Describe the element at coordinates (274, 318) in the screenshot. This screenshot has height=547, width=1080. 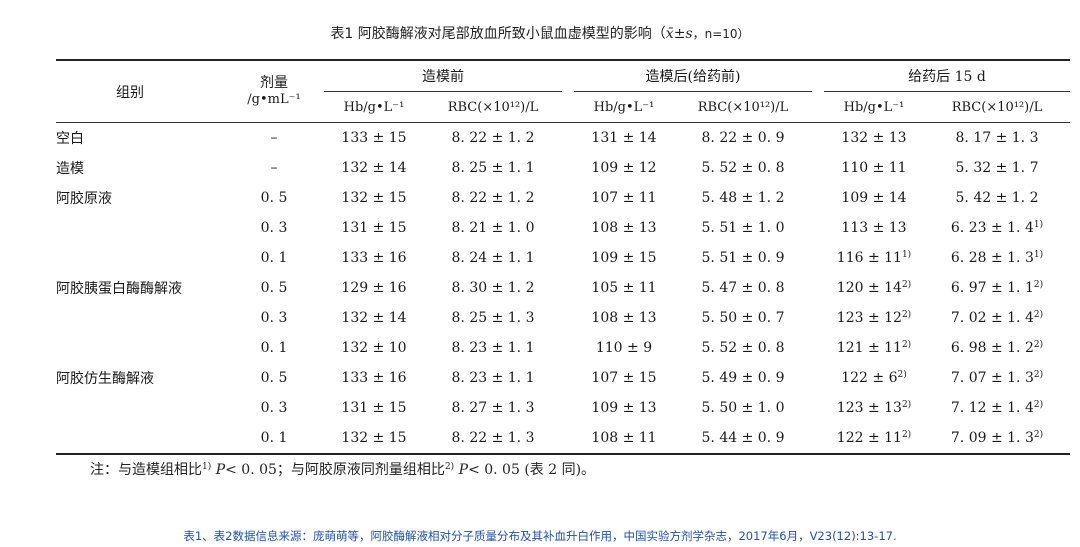
I see `cell-dose-value: 0. 3` at that location.